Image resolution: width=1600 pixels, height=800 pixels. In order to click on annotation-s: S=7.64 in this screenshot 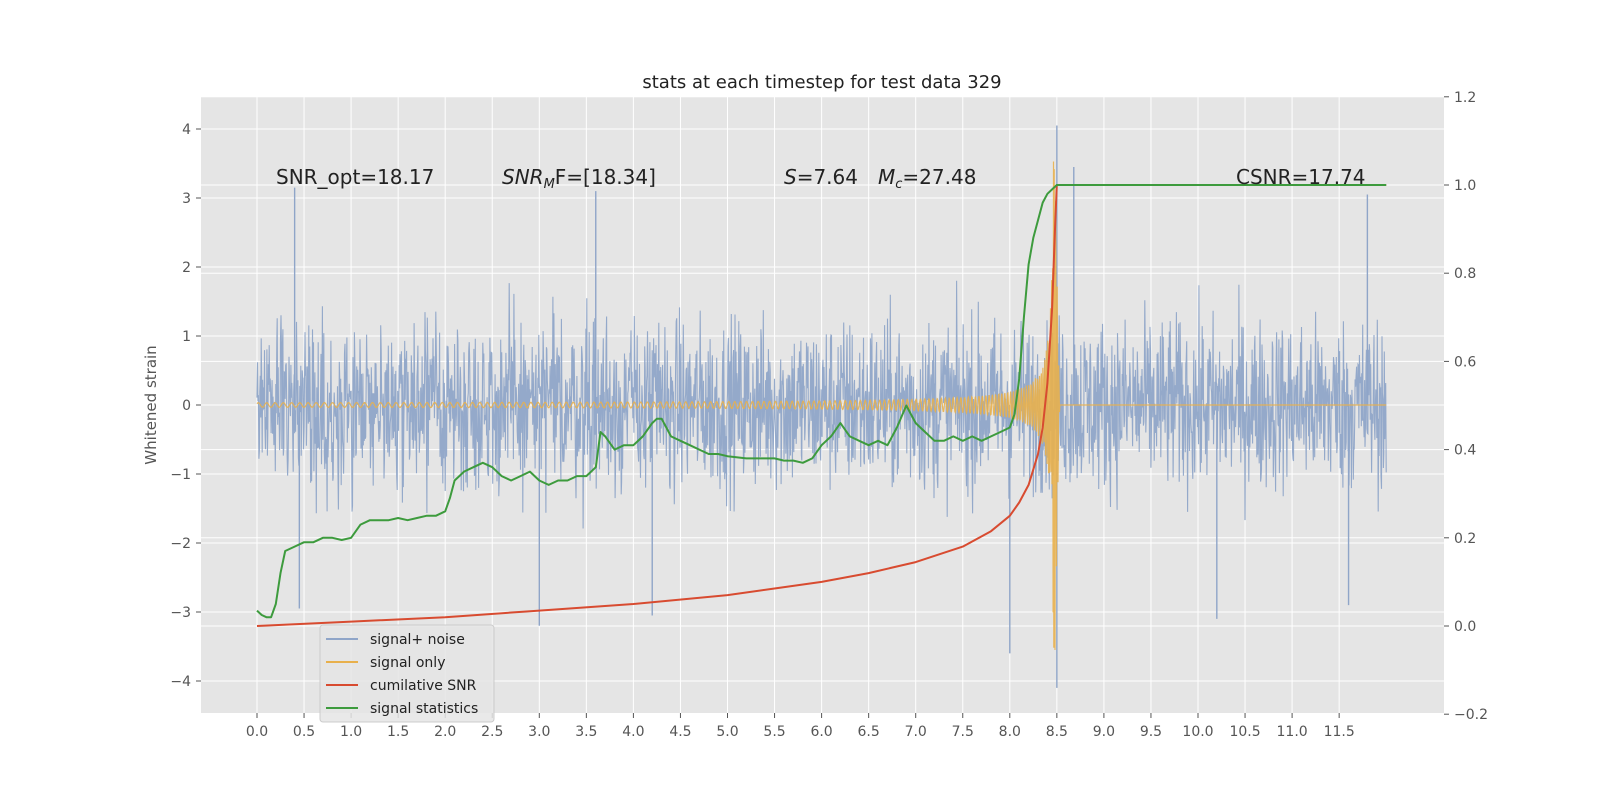, I will do `click(821, 177)`.